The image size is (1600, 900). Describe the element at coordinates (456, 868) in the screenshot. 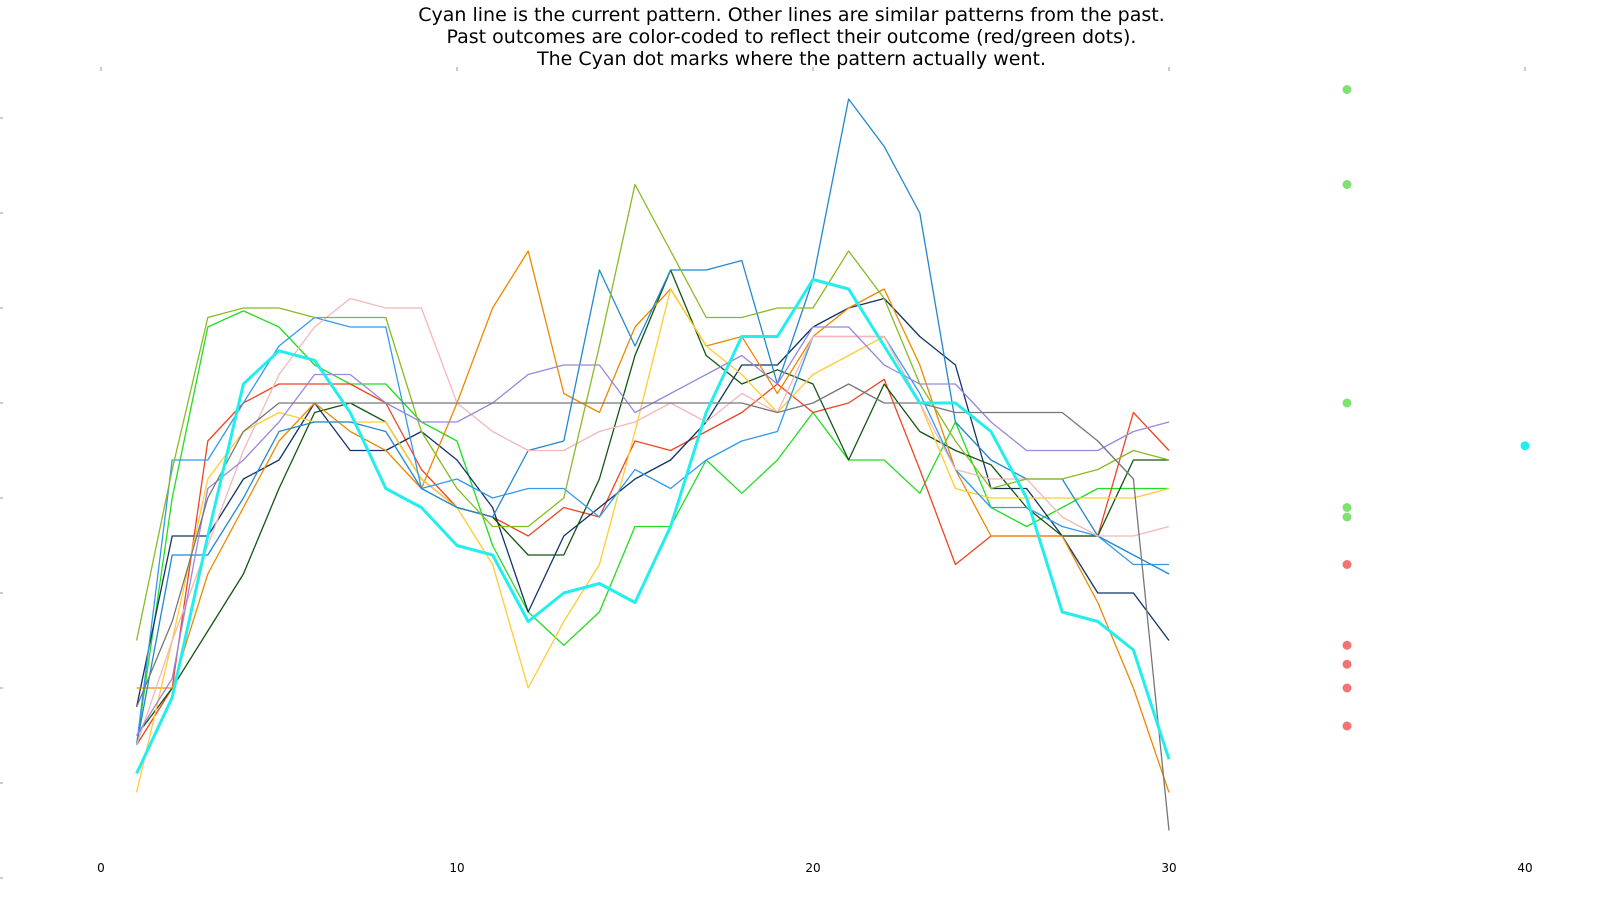

I see `x-tick-label-10: 10` at that location.